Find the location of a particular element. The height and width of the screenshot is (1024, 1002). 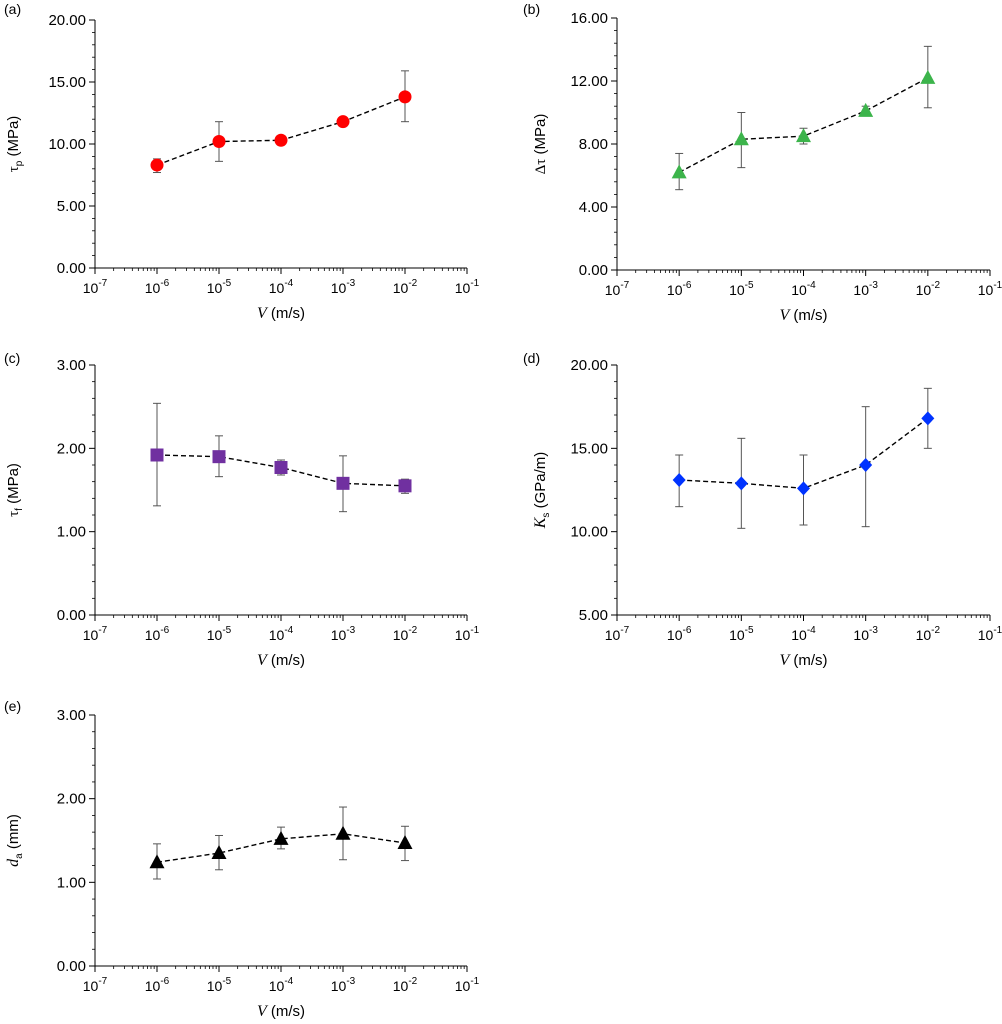

panel-label: (c) is located at coordinates (12, 358).